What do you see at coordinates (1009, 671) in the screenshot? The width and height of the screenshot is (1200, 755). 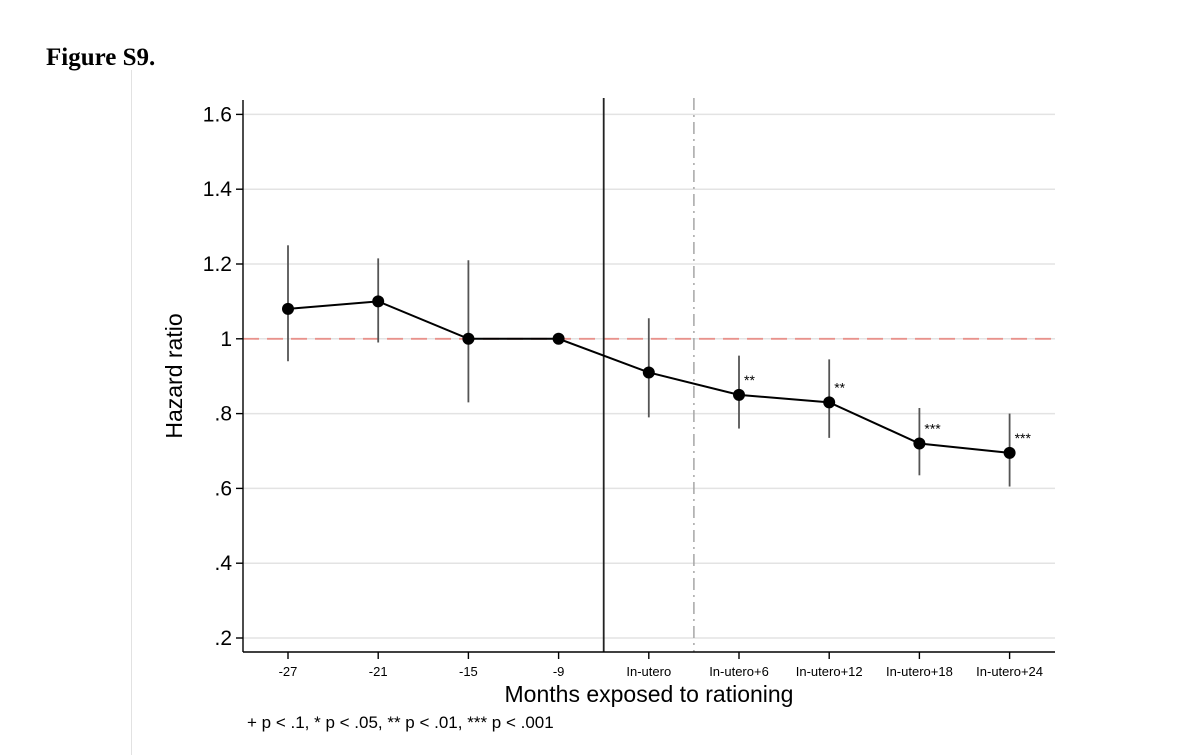 I see `x-tick-label-8: In-utero+24` at bounding box center [1009, 671].